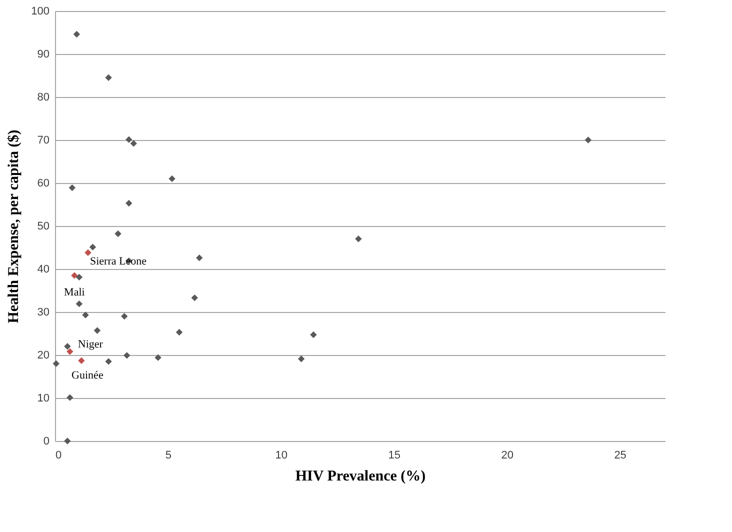 This screenshot has width=732, height=532. Describe the element at coordinates (14, 227) in the screenshot. I see `y-axis-title: Health Expense, per capita ($)` at that location.